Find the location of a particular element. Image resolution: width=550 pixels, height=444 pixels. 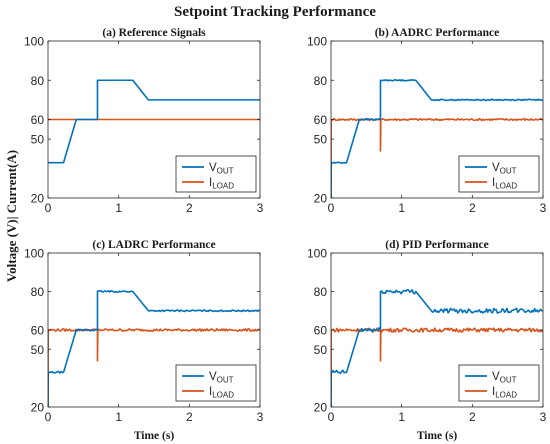

figure-title: Setpoint Tracking Performance is located at coordinates (275, 12).